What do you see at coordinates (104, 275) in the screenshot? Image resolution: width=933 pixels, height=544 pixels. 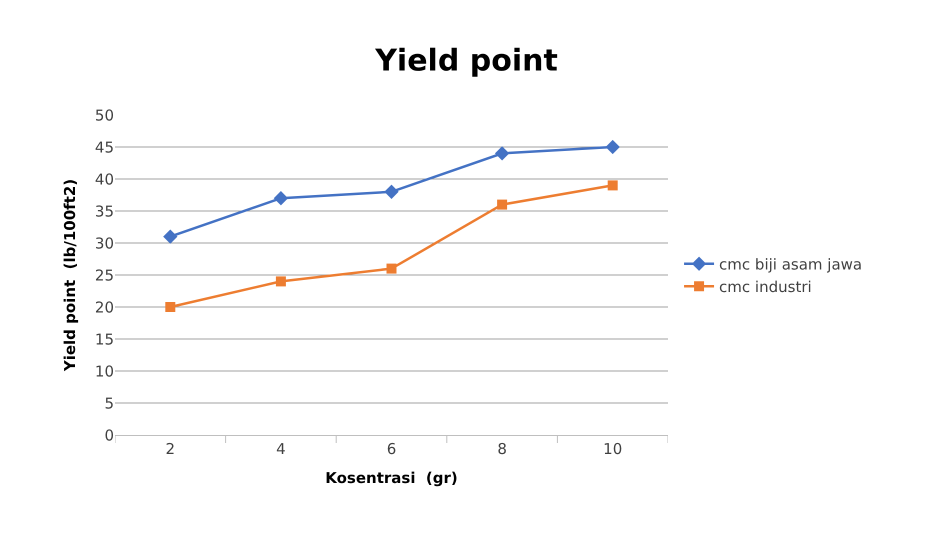 I see `y-tick-label: 25` at bounding box center [104, 275].